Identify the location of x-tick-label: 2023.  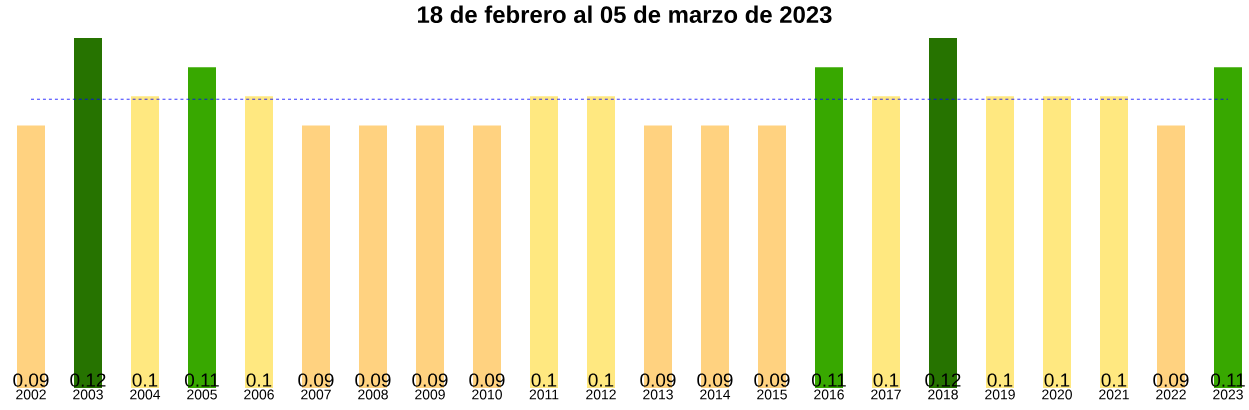
(1228, 394).